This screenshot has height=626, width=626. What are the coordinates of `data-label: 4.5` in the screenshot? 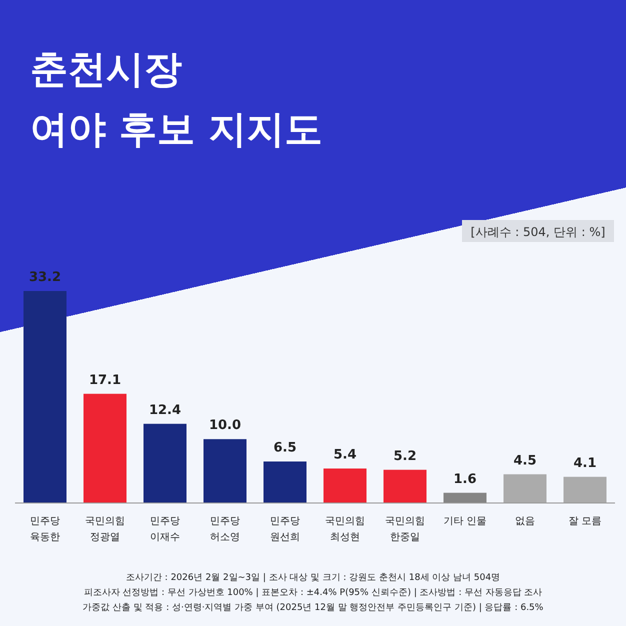 It's located at (525, 460).